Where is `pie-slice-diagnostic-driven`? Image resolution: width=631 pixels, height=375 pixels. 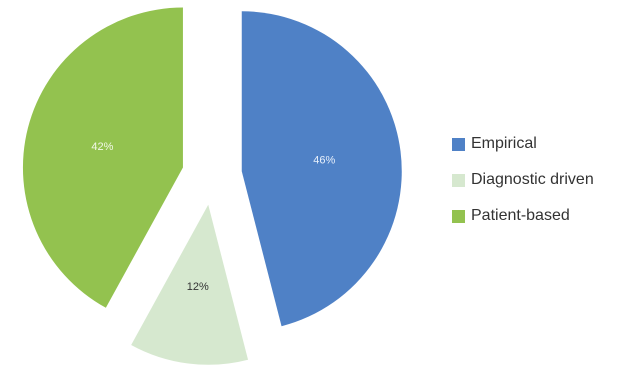 pie-slice-diagnostic-driven is located at coordinates (190, 284).